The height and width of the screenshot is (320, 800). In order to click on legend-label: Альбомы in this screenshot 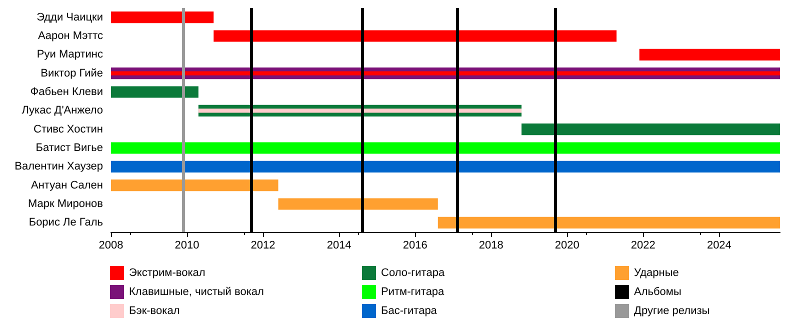, I will do `click(658, 292)`.